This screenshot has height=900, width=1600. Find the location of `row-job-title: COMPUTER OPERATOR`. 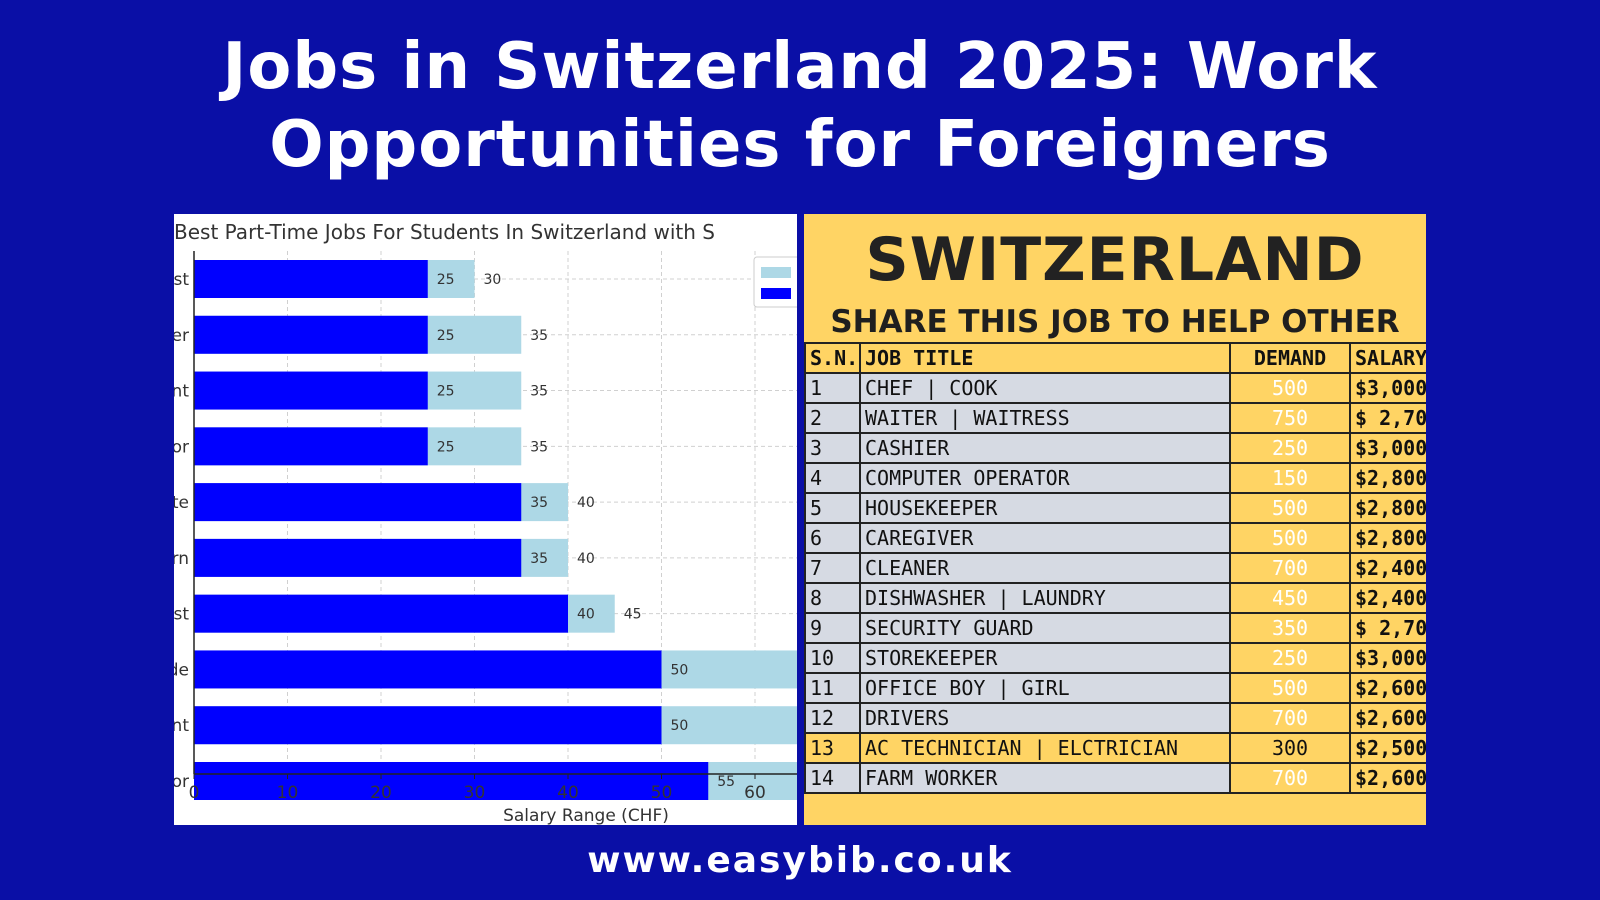

row-job-title: COMPUTER OPERATOR is located at coordinates (1045, 478).